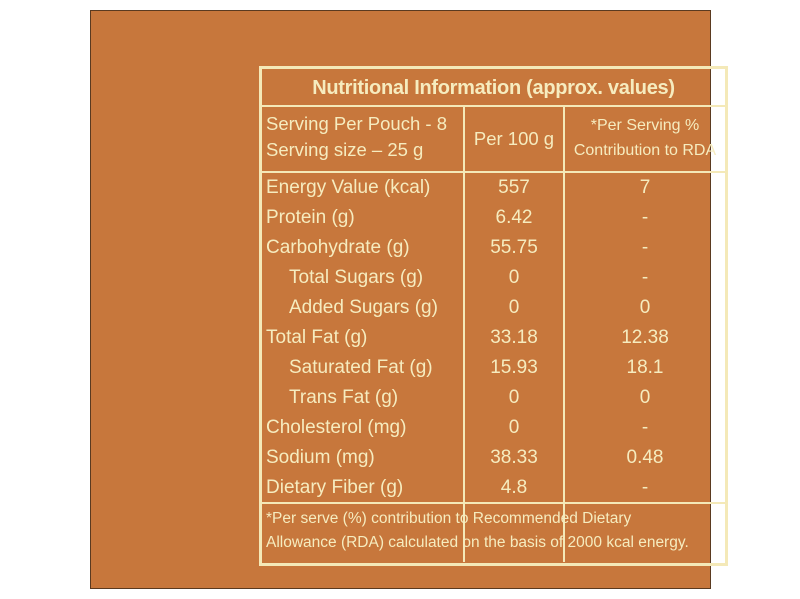 The height and width of the screenshot is (599, 800). What do you see at coordinates (645, 187) in the screenshot?
I see `rda-value: 7` at bounding box center [645, 187].